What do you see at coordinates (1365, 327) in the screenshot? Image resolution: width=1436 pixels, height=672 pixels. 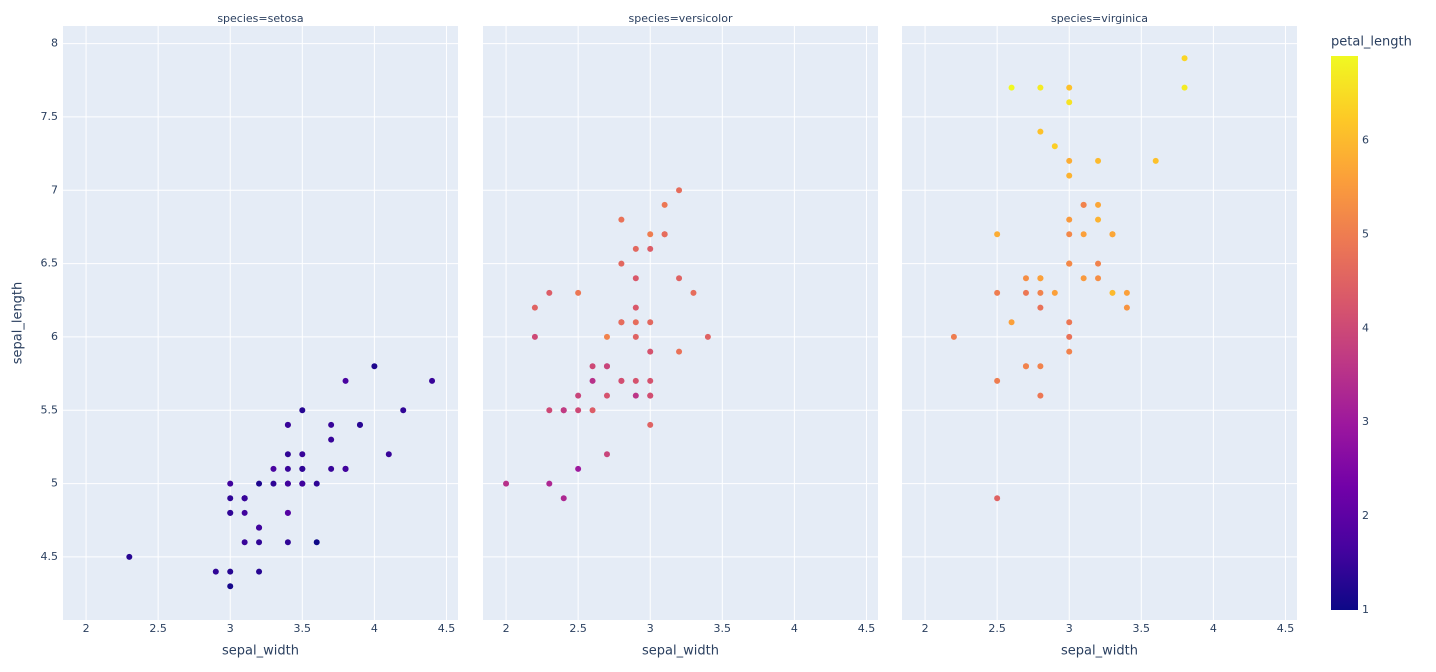 I see `colorbar-tick-label: 4` at bounding box center [1365, 327].